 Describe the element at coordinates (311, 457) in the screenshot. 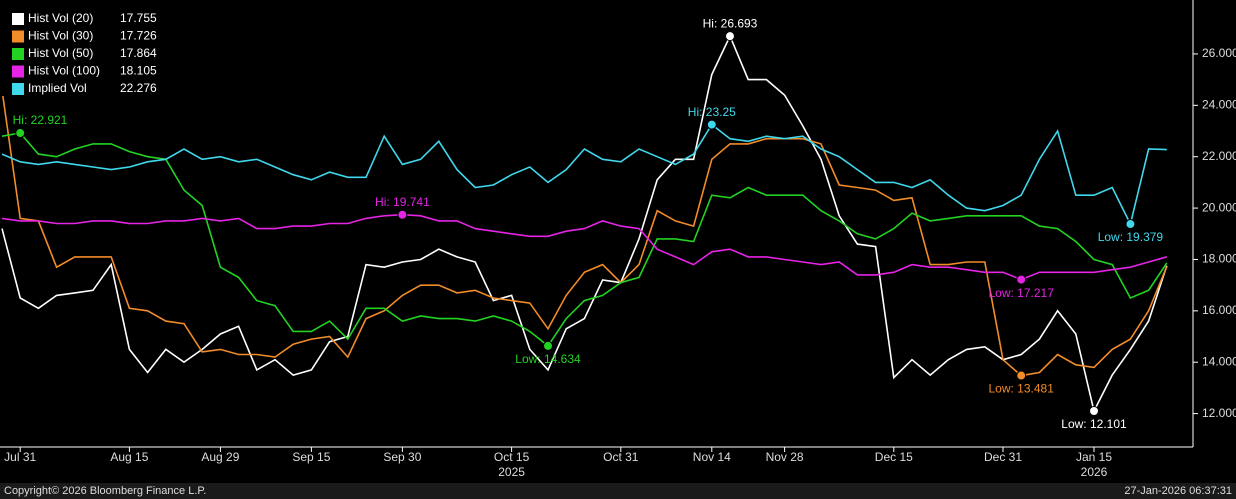

I see `x-tick-label: Sep 15` at that location.